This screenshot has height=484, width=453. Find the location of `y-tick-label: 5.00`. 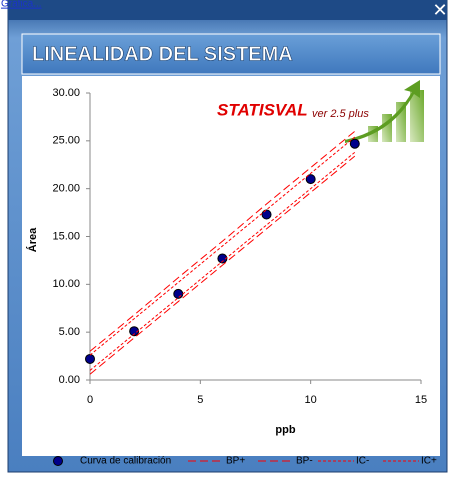

y-tick-label: 5.00 is located at coordinates (69, 332).